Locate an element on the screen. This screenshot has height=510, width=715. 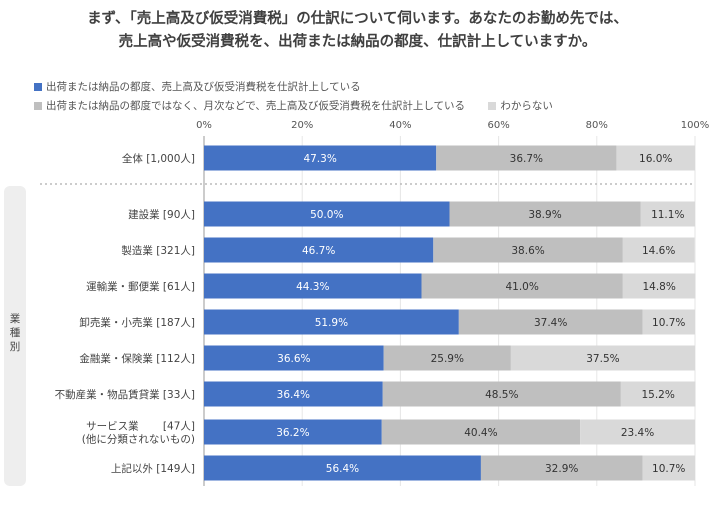
bar-value-label-5-2: 37.5% is located at coordinates (602, 359).